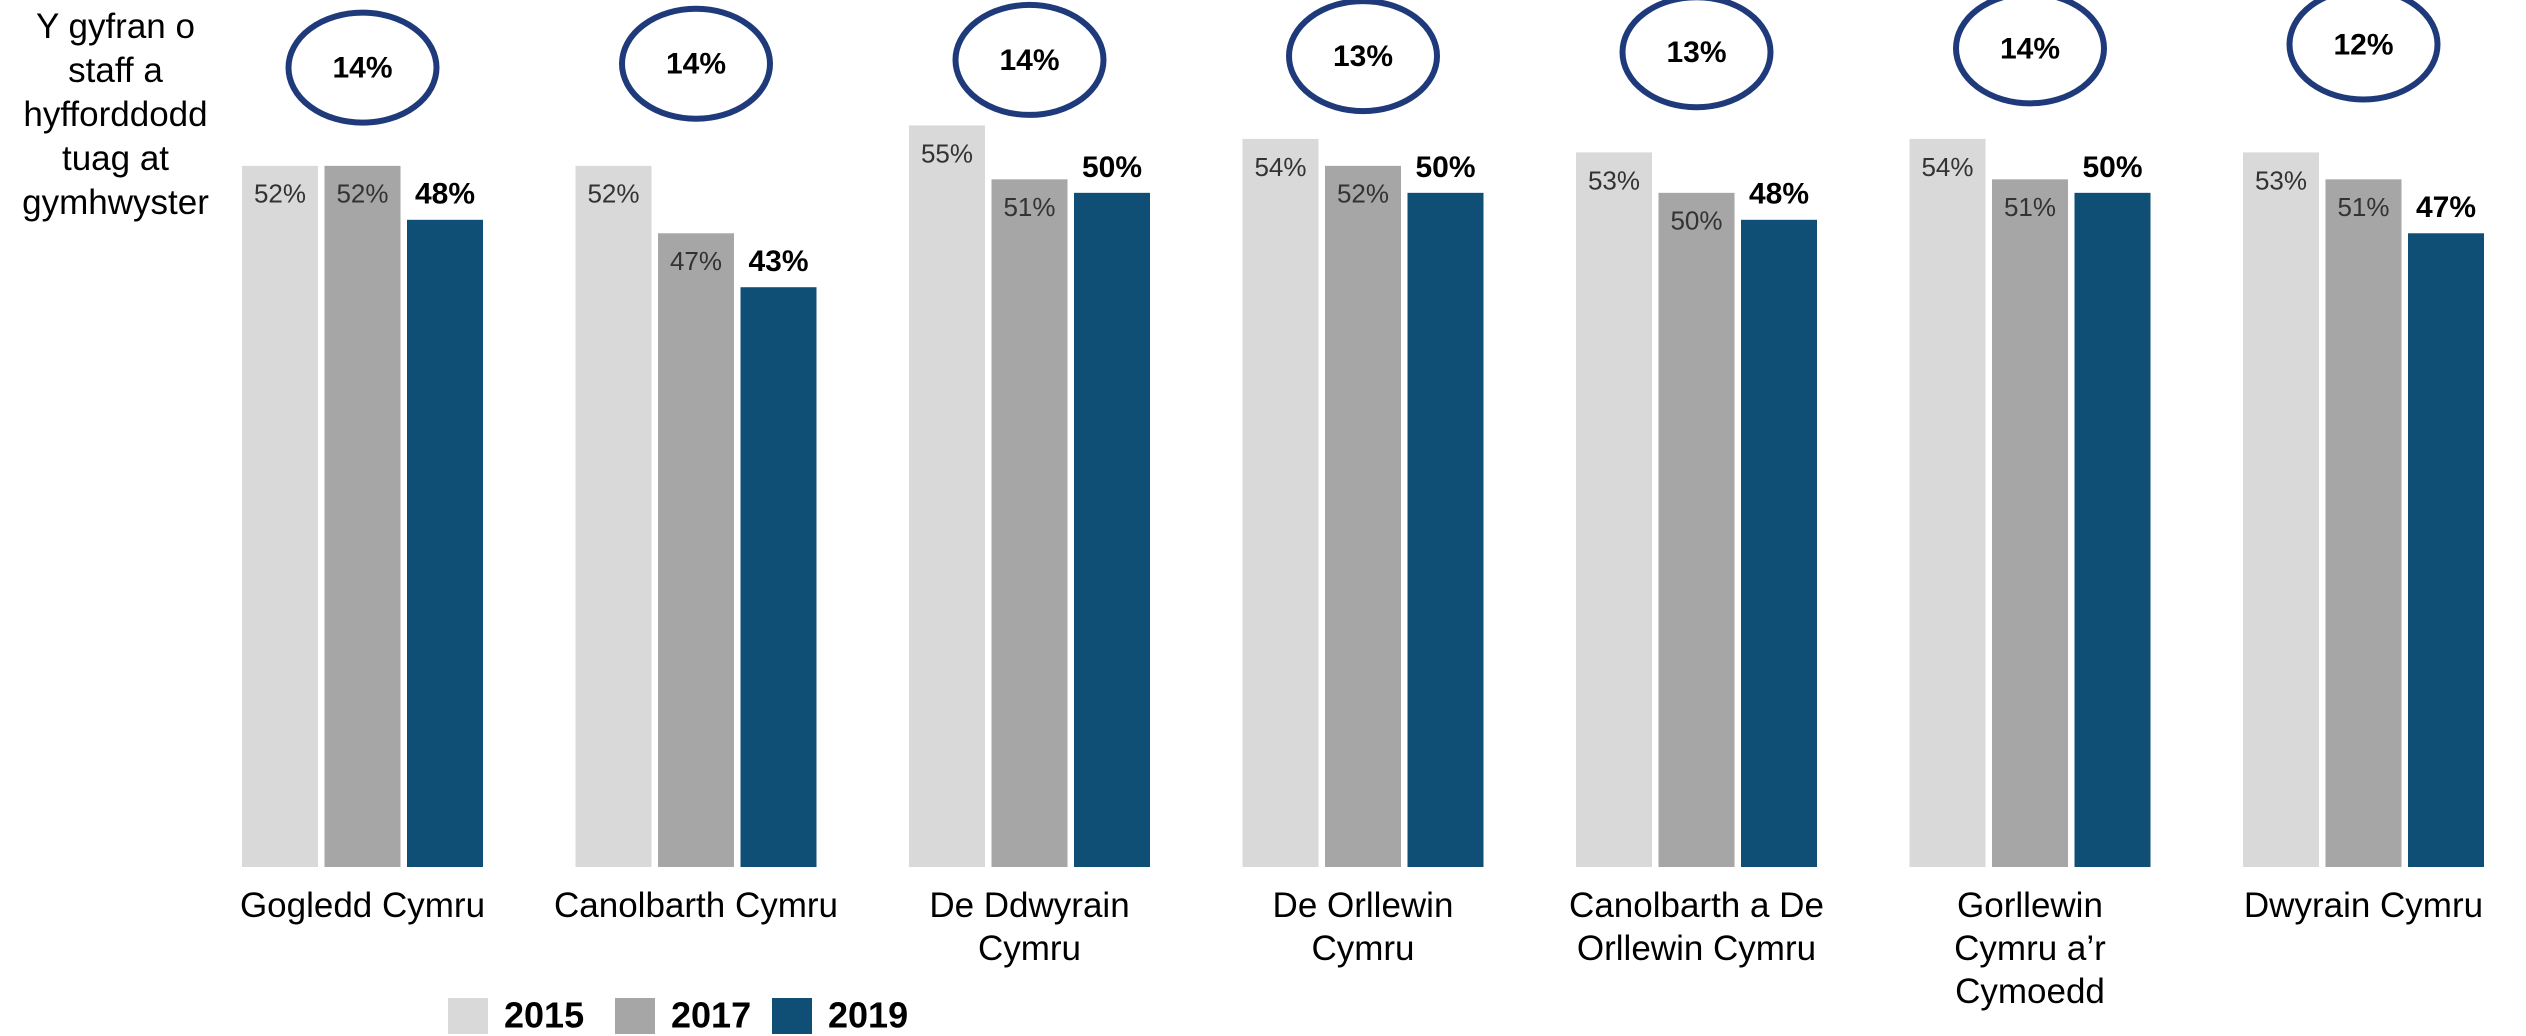 This screenshot has height=1036, width=2526. What do you see at coordinates (1363, 927) in the screenshot?
I see `x-tick-label: De Orllewin Cymru` at bounding box center [1363, 927].